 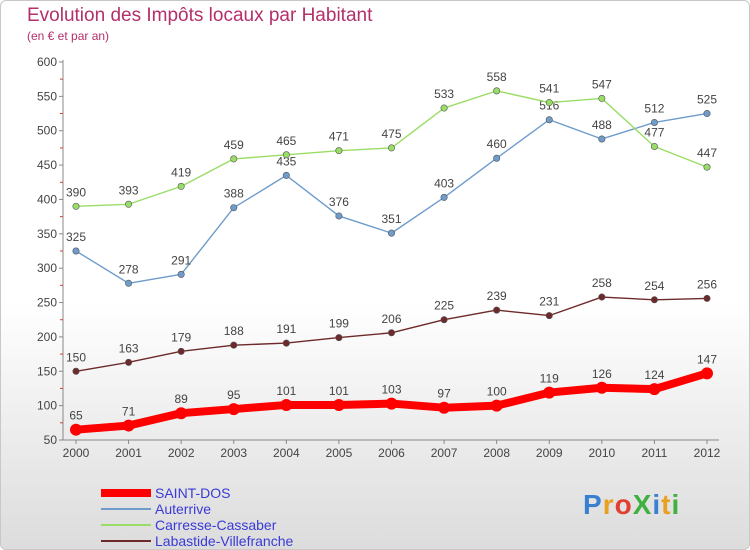 What do you see at coordinates (126, 493) in the screenshot?
I see `legend-swatch-saint-dos` at bounding box center [126, 493].